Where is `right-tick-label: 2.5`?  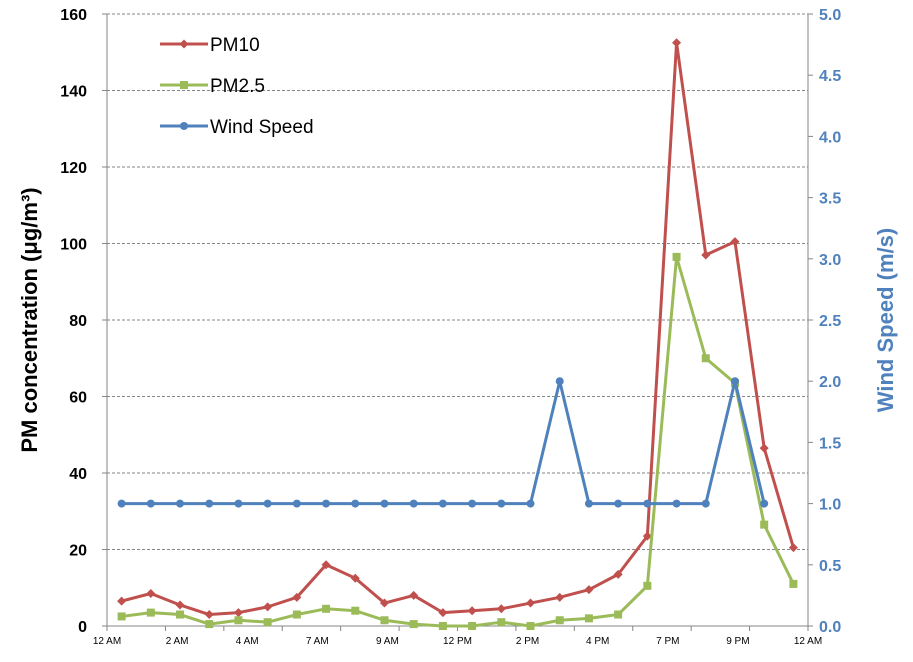 right-tick-label: 2.5 is located at coordinates (830, 321).